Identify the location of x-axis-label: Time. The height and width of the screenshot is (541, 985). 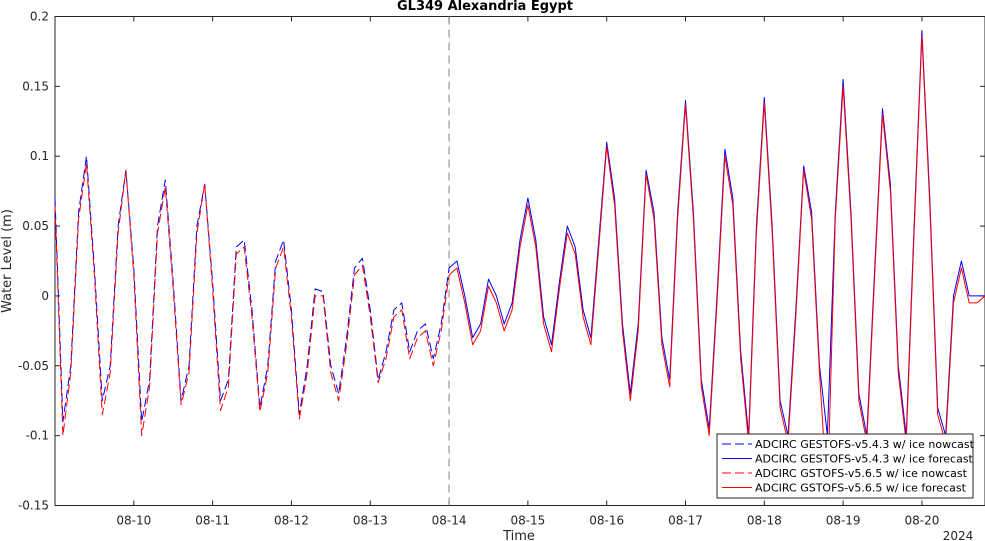
(518, 535).